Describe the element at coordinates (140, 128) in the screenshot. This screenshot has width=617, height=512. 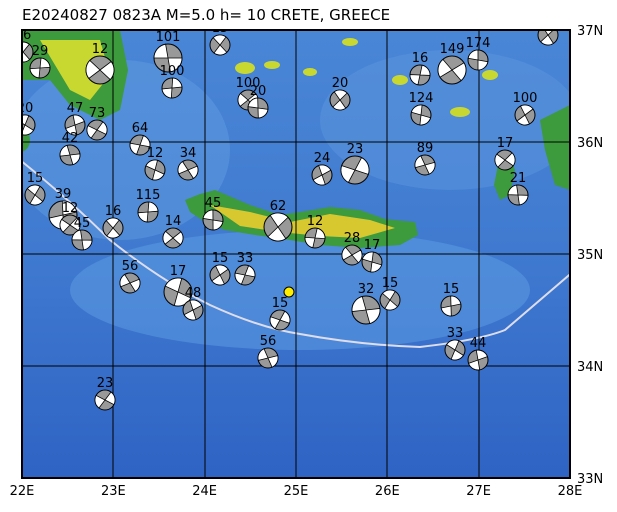
I see `event-depth-label: 64` at that location.